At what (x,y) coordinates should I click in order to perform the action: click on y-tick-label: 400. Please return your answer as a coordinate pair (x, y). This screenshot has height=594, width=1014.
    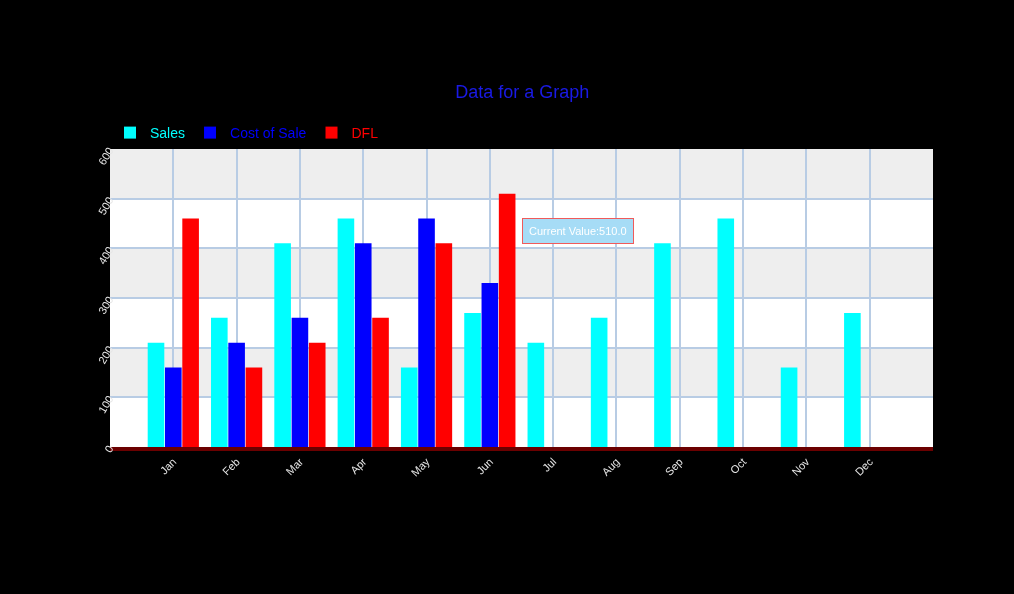
    Looking at the image, I should click on (105, 255).